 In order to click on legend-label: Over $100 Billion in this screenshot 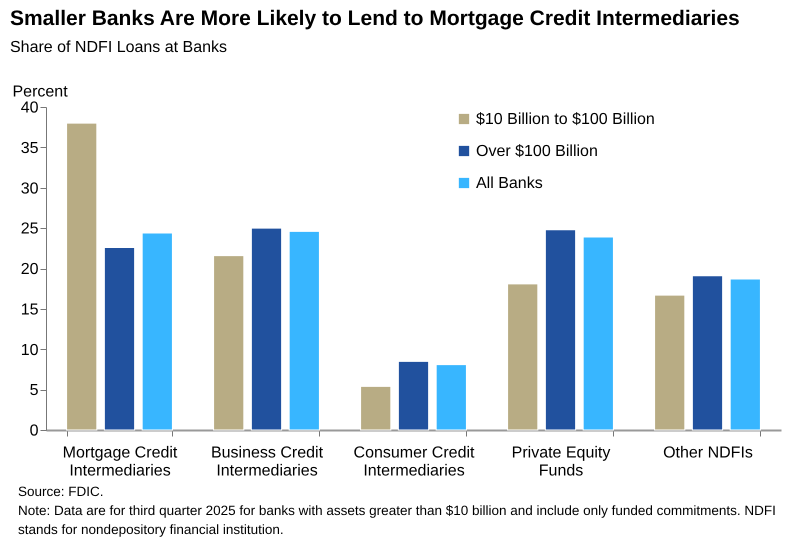, I will do `click(537, 151)`.